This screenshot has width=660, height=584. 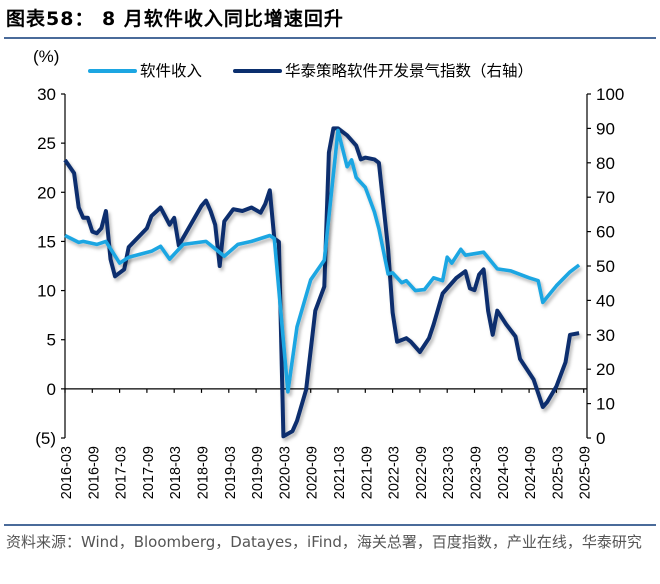 What do you see at coordinates (586, 472) in the screenshot?
I see `x-tick-label: 2025-09` at bounding box center [586, 472].